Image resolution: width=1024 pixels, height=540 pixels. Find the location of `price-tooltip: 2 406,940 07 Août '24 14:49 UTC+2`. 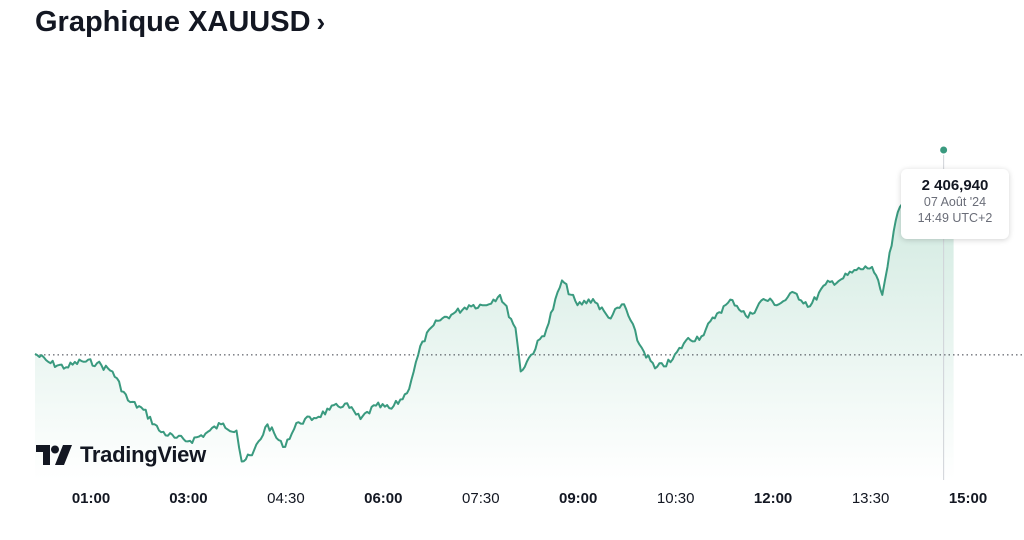

price-tooltip: 2 406,940 07 Août '24 14:49 UTC+2 is located at coordinates (955, 204).